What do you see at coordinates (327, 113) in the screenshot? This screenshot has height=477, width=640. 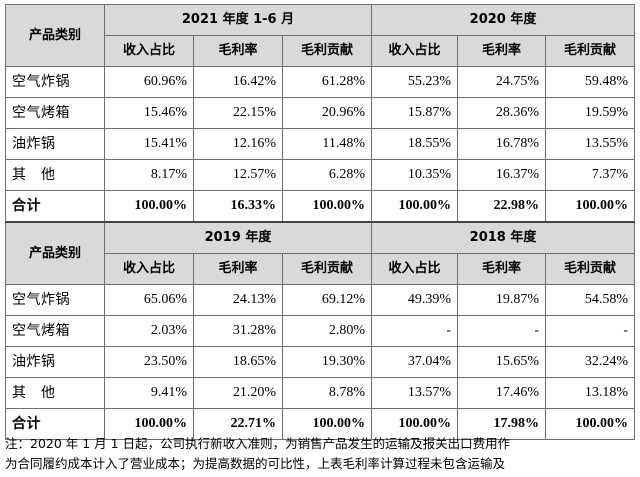 I see `value-cell: 20.96%` at bounding box center [327, 113].